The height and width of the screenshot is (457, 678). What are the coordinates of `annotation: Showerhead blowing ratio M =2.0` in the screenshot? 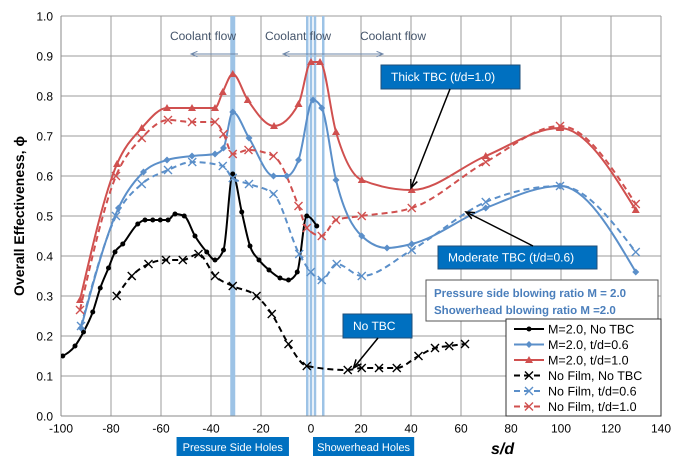 It's located at (525, 311).